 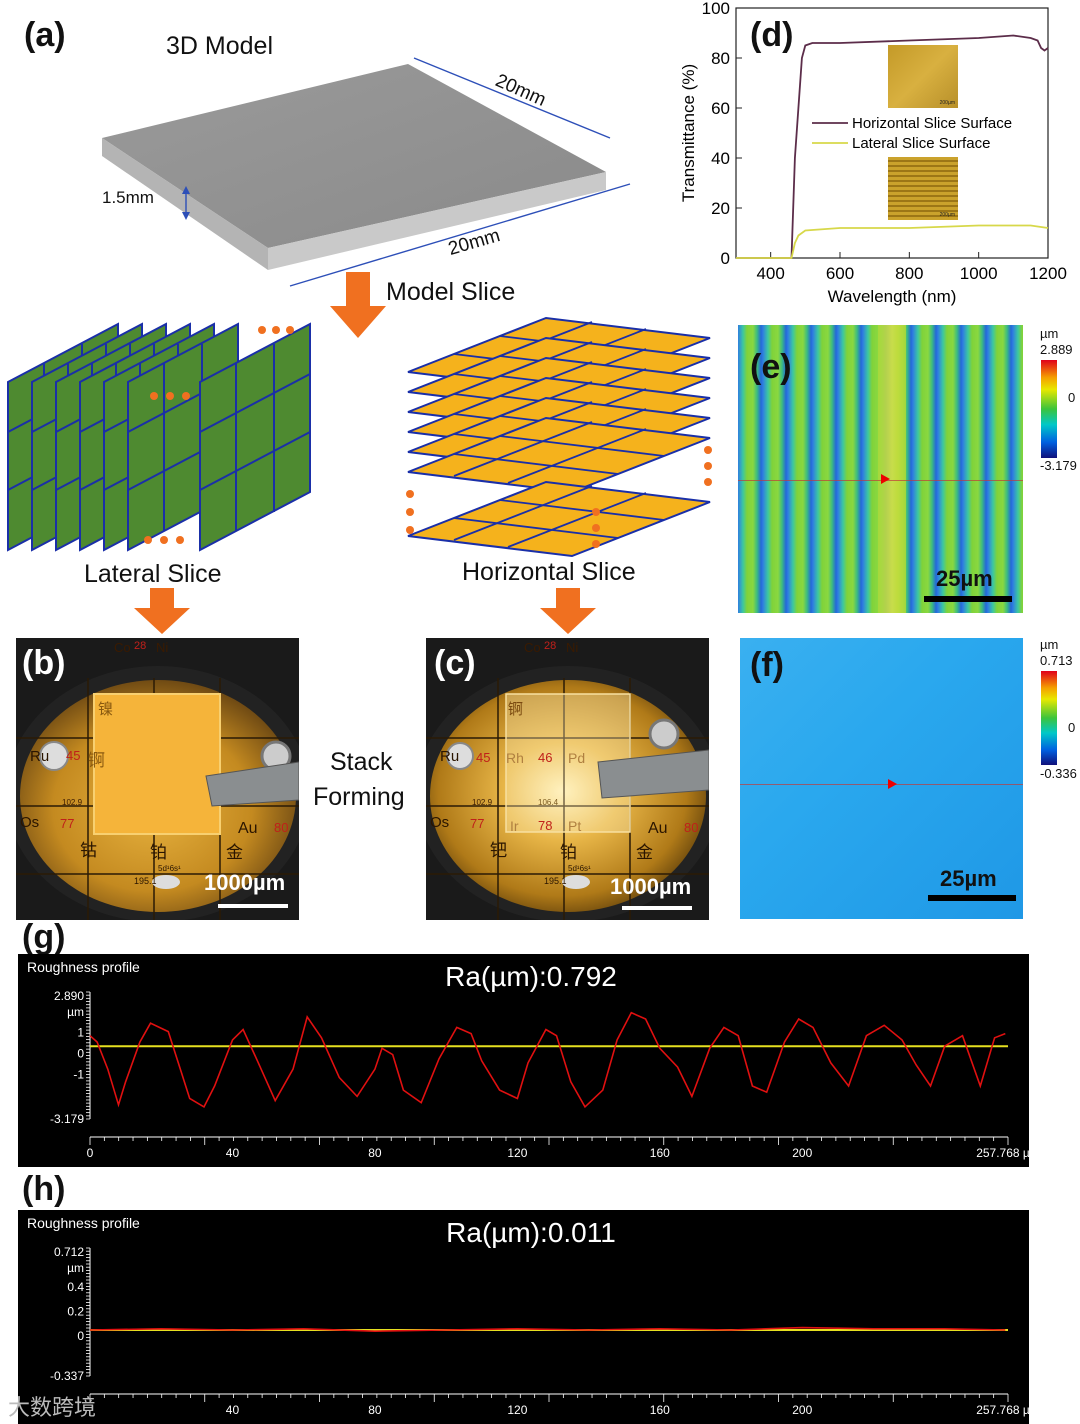 I want to click on panel-f-label: (f), so click(x=767, y=665).